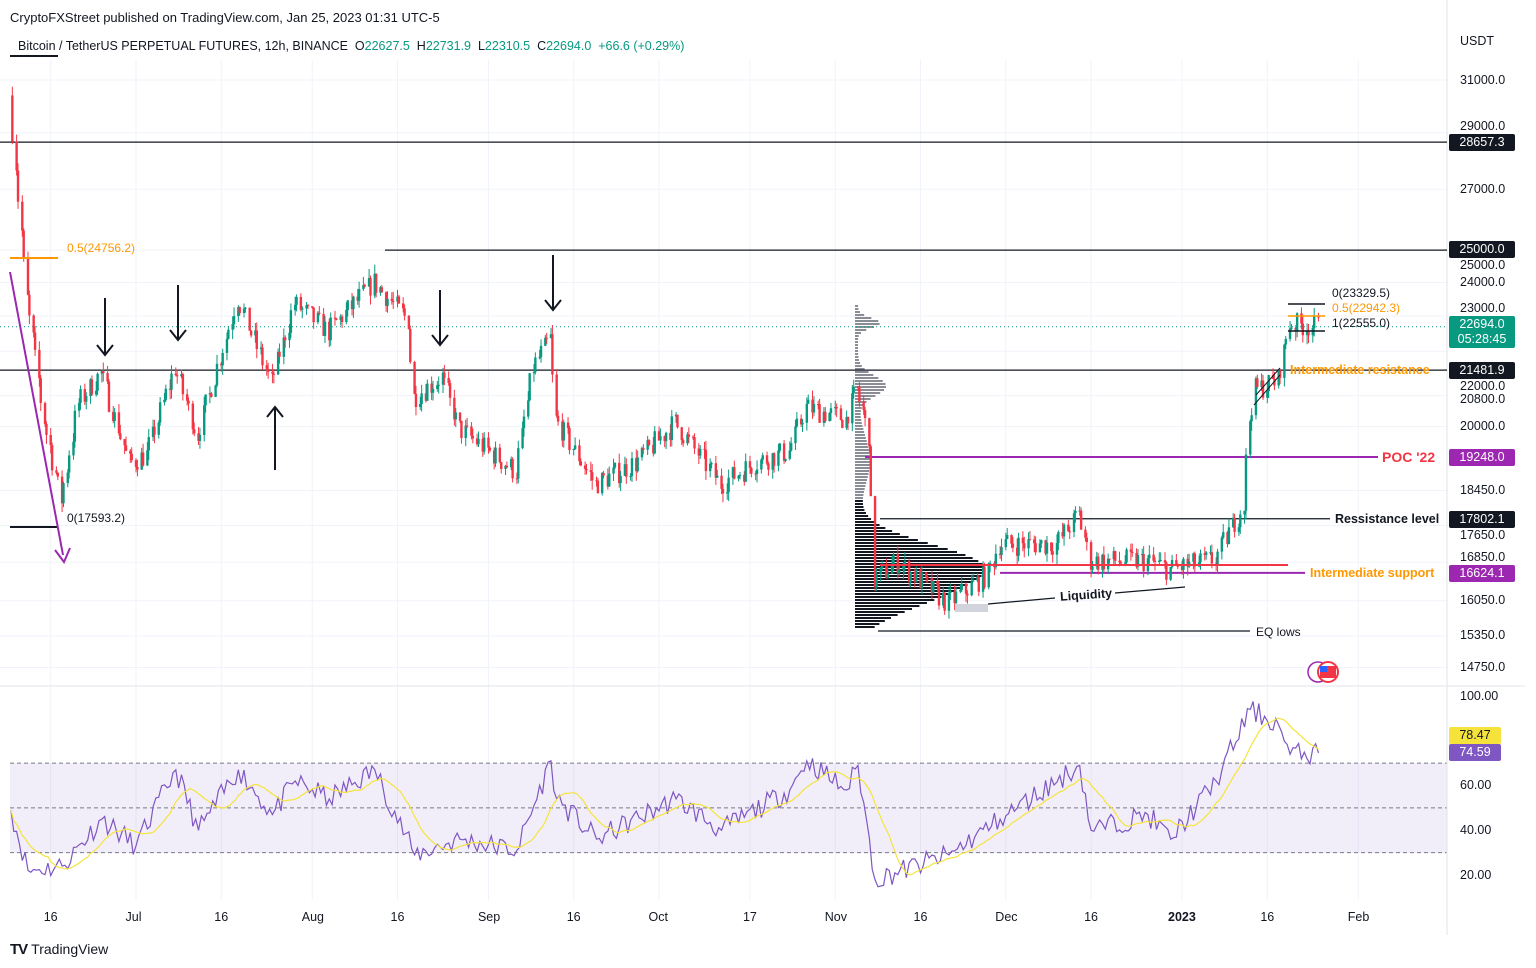  Describe the element at coordinates (1278, 632) in the screenshot. I see `eq-lows-label: EQ lows` at that location.